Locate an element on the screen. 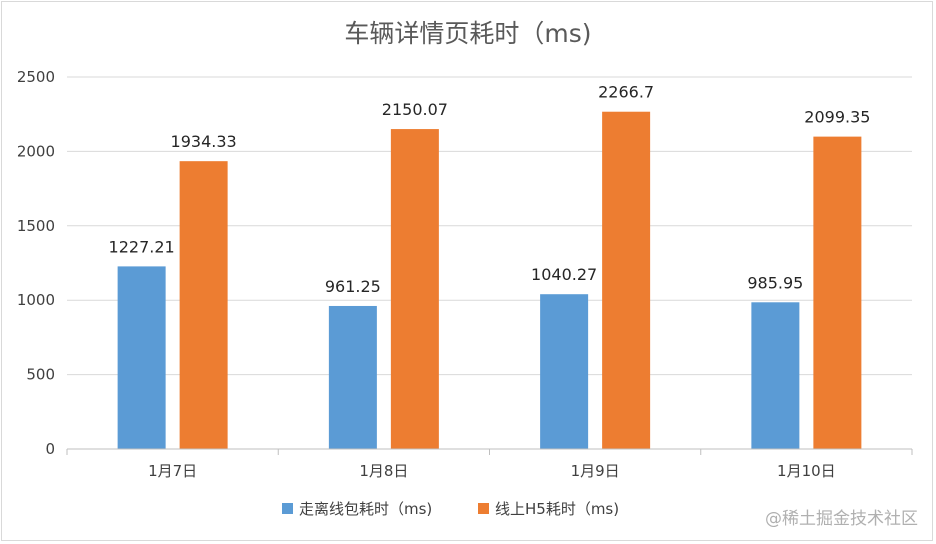 This screenshot has width=936, height=544. x-axis: 1月7日 1月8日 1月9日 1月10日 is located at coordinates (489, 464).